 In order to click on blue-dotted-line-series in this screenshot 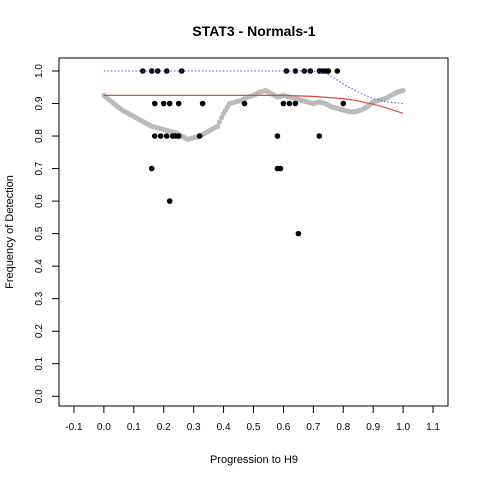, I will do `click(253, 87)`.